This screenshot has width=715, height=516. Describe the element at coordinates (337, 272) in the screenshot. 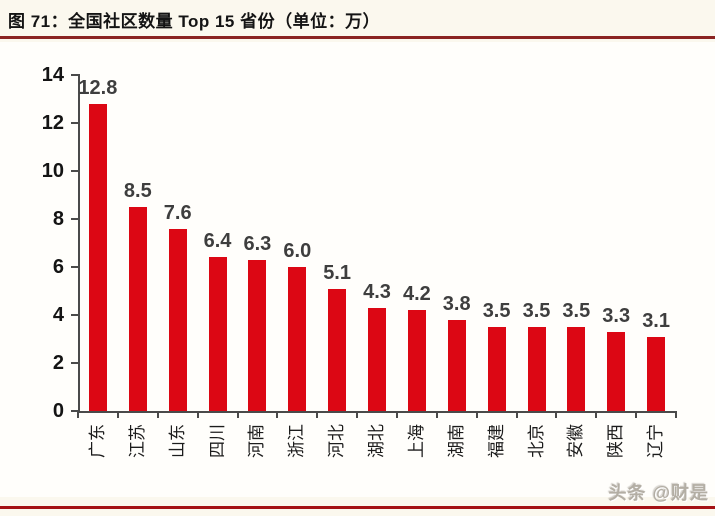

I see `bar-value-label: 5.1` at that location.